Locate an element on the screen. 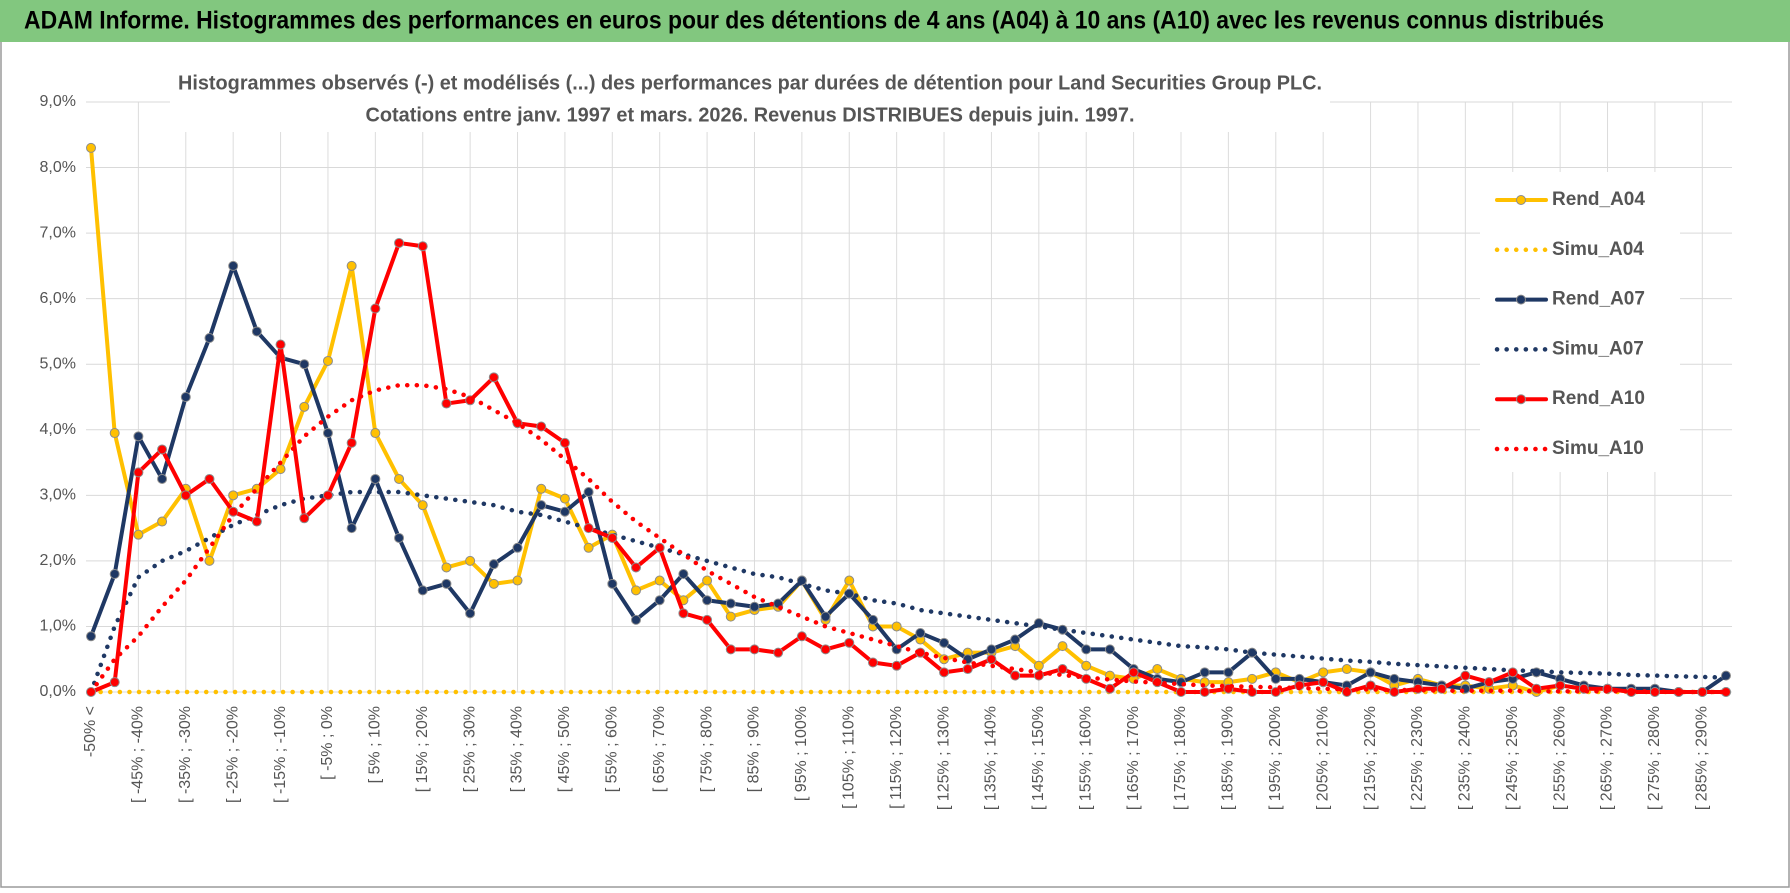  x-tick-label: [ 35% ; 40% is located at coordinates (517, 749).